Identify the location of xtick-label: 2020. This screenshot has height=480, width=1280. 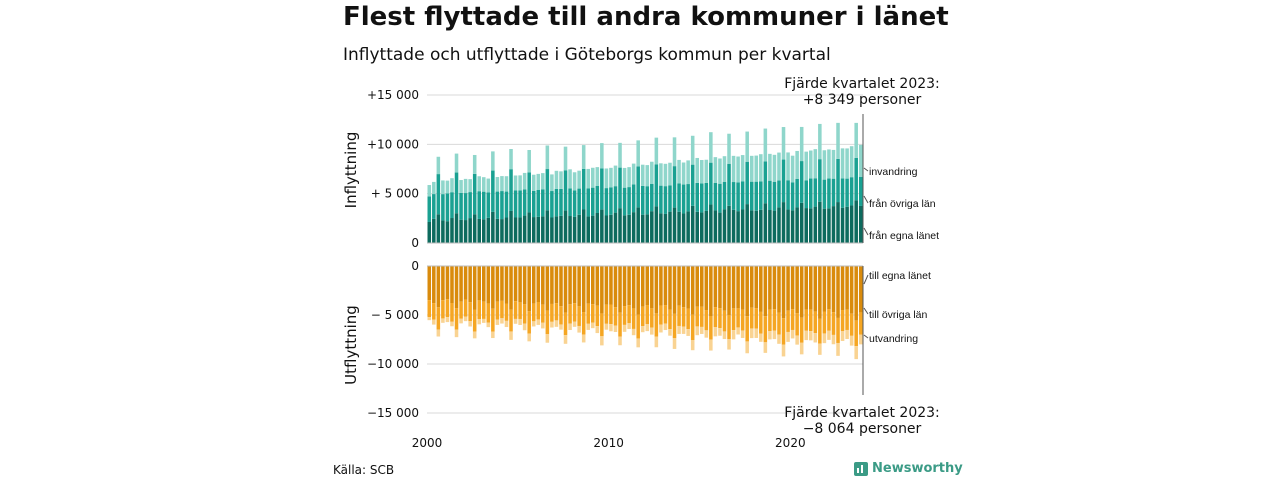
(790, 443).